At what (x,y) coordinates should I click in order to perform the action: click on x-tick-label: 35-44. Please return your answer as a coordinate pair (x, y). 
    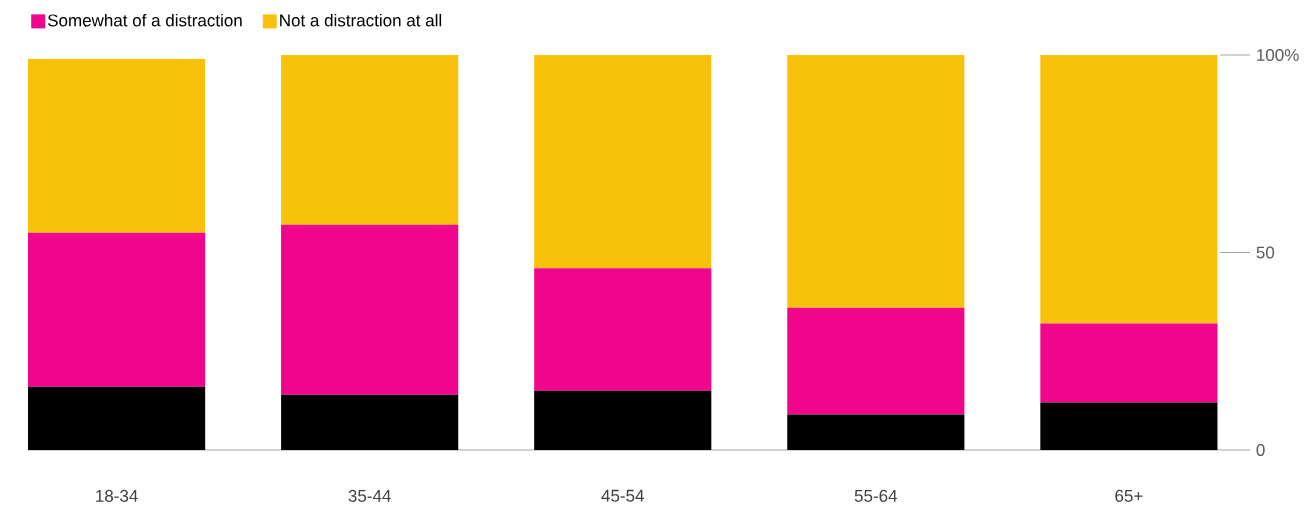
    Looking at the image, I should click on (369, 496).